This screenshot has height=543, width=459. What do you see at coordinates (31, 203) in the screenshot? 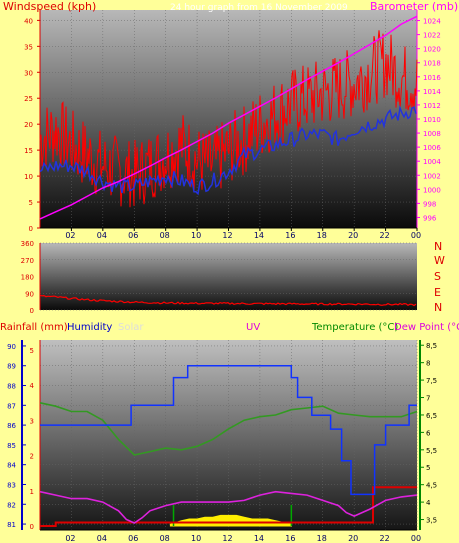
I see `y-tick-label: 5` at bounding box center [31, 203].